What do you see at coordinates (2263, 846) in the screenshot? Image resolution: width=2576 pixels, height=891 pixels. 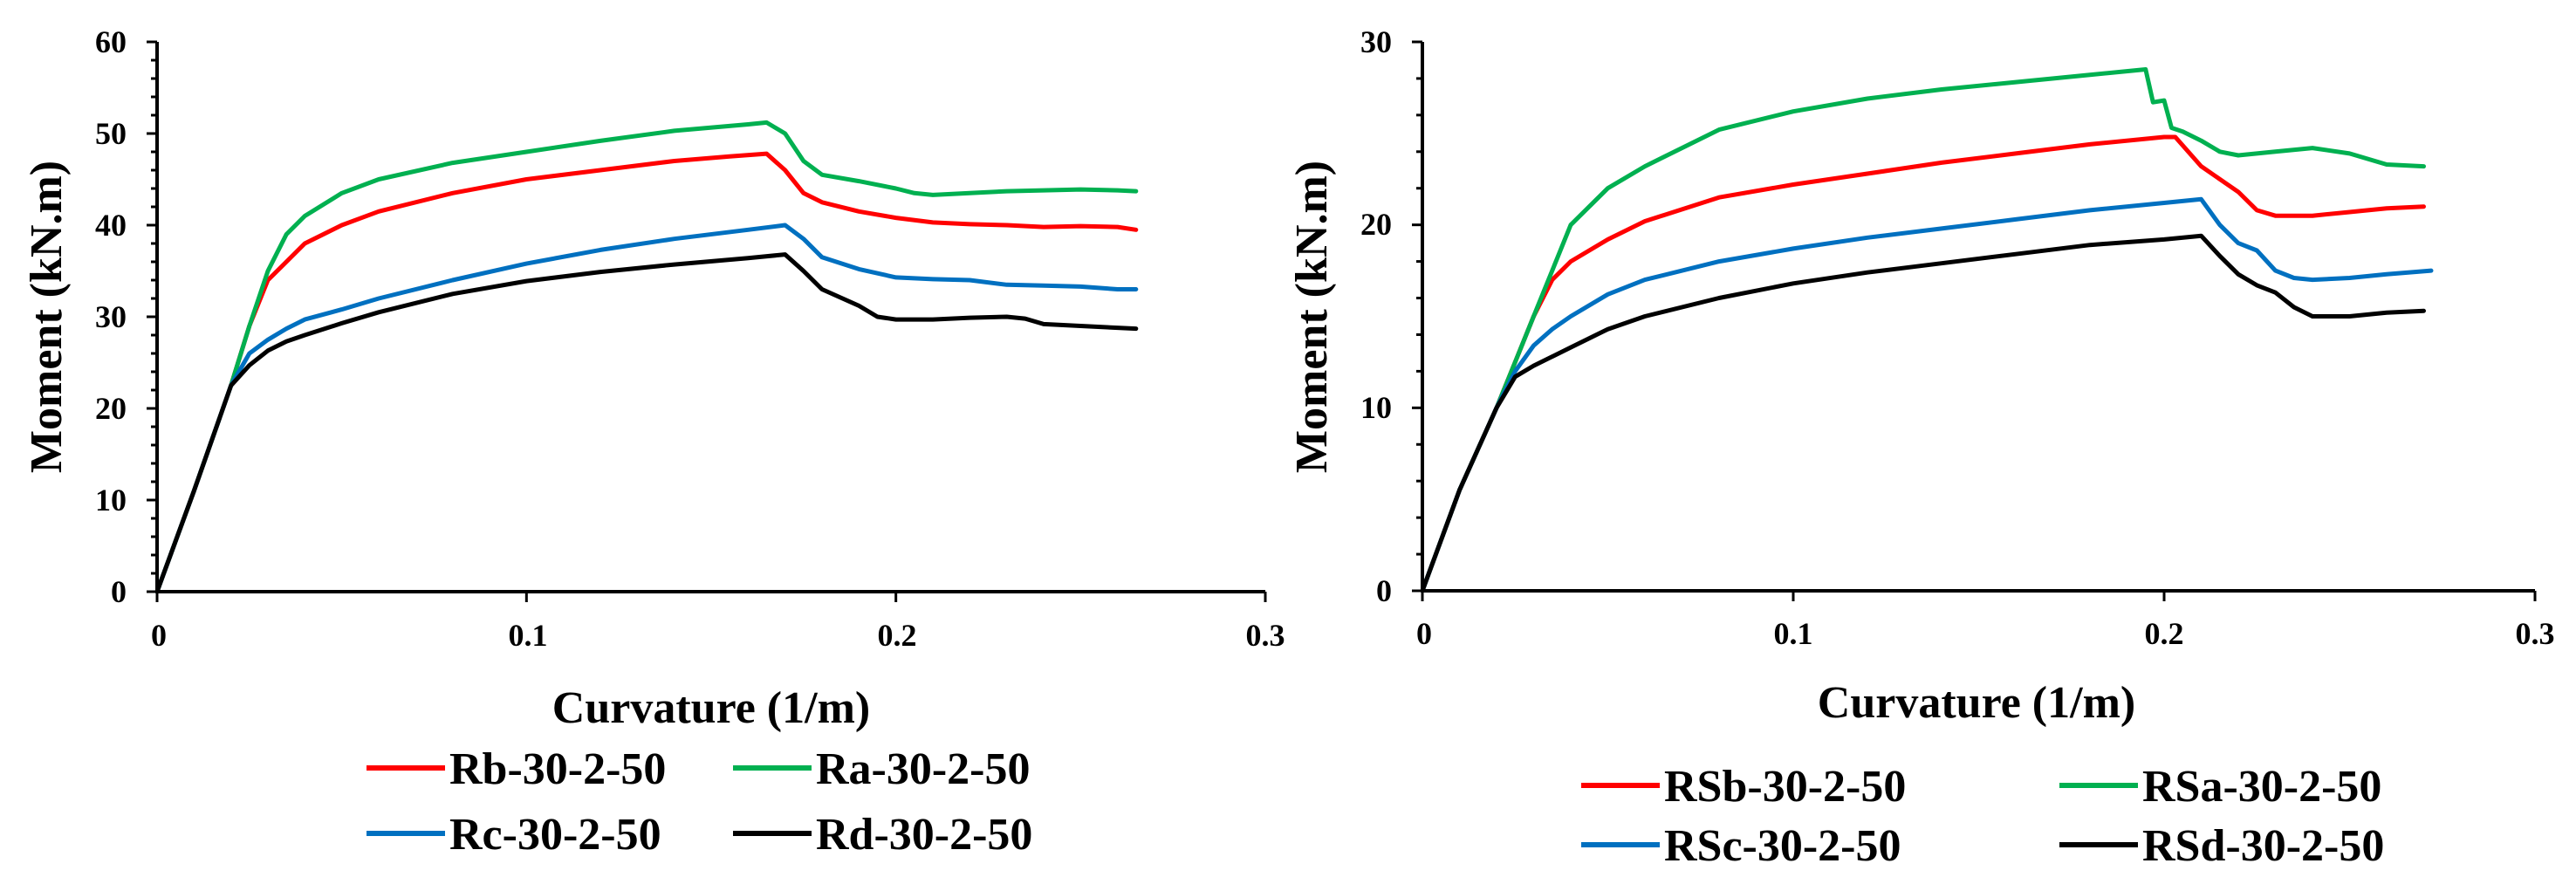 I see `right-legend-label: RSd-30-2-50` at bounding box center [2263, 846].